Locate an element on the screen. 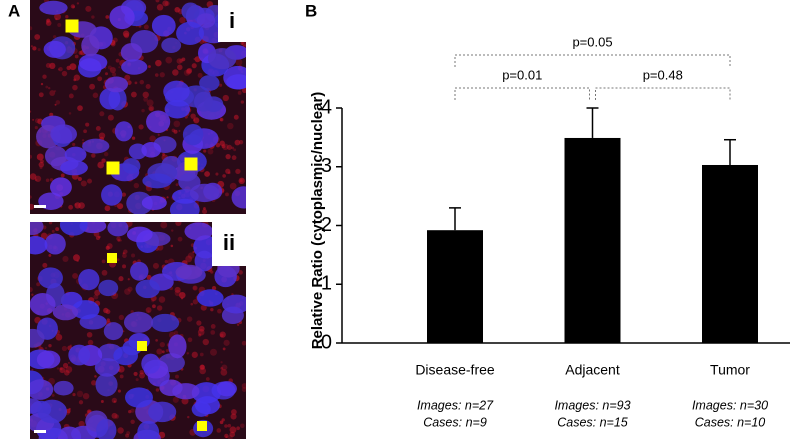 This screenshot has height=439, width=800. y-tick-label: 2 is located at coordinates (326, 225).